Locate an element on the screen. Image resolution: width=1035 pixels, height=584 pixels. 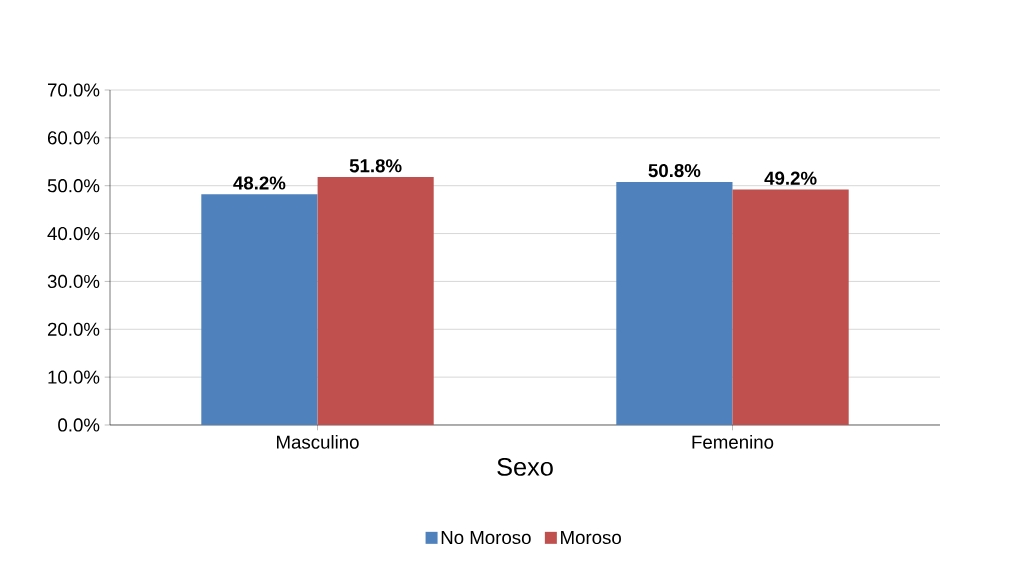
y-tick-label: 30.0% is located at coordinates (73, 281).